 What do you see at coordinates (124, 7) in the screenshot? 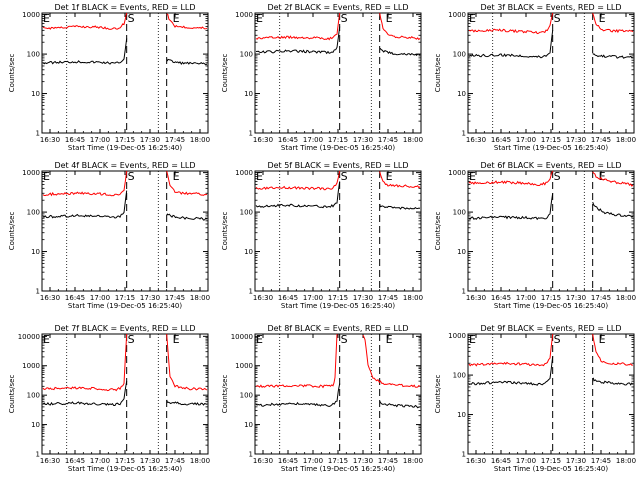
I see `panel-title: Det 1f BLACK = Events, RED = LLD` at bounding box center [124, 7].